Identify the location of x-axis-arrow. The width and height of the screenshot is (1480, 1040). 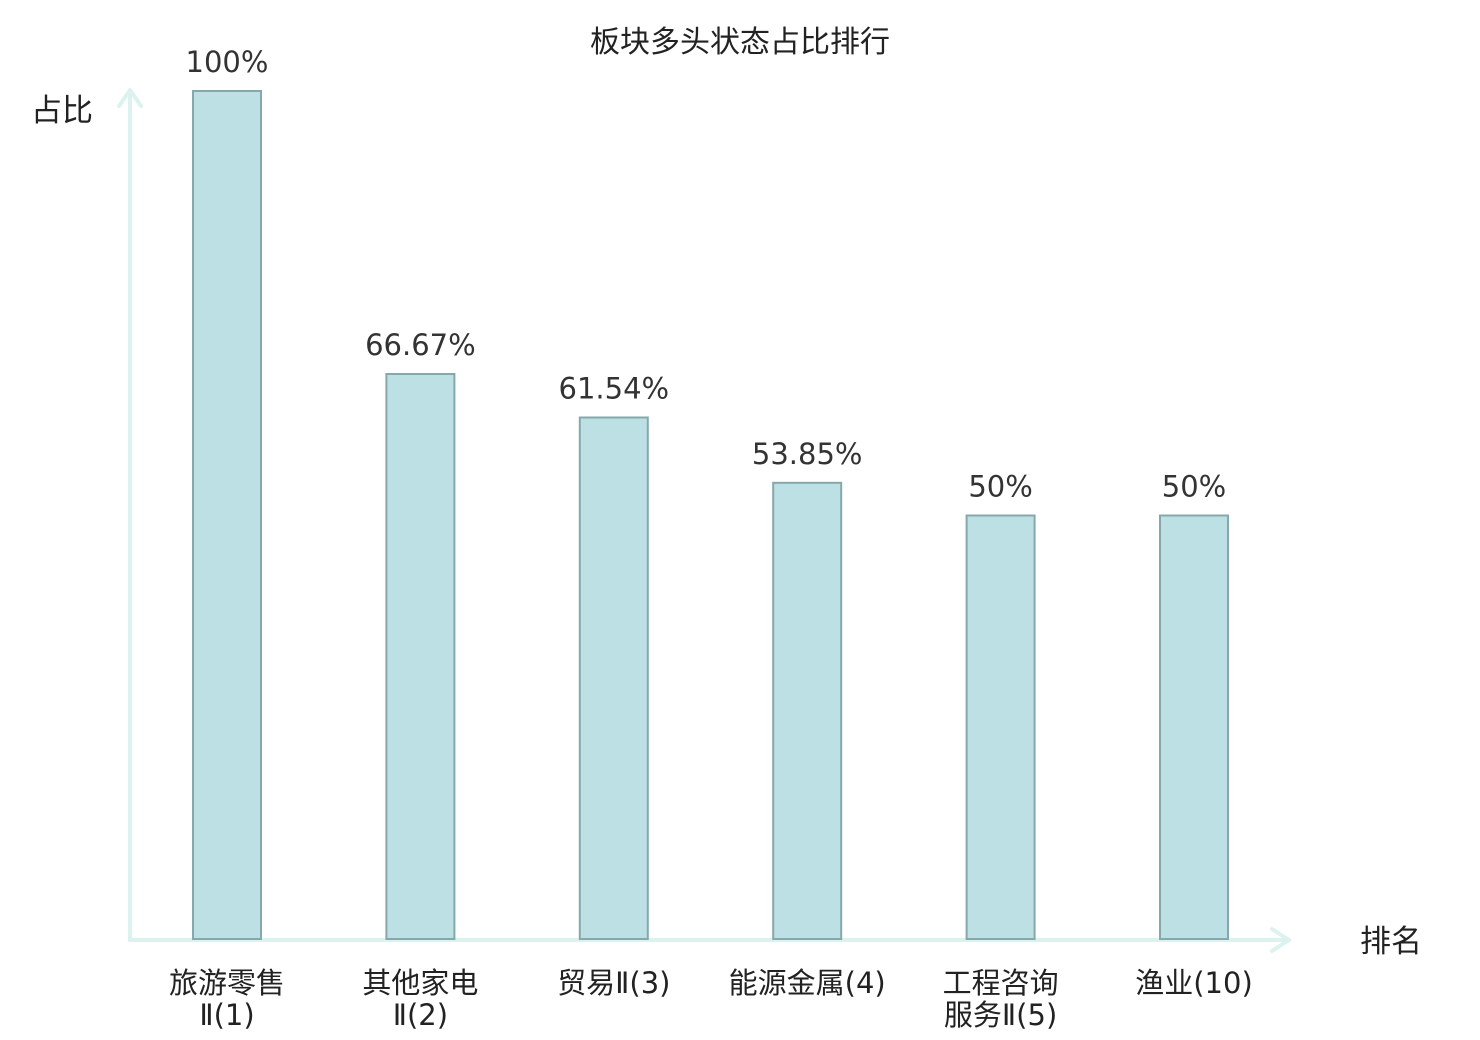
(1280, 940).